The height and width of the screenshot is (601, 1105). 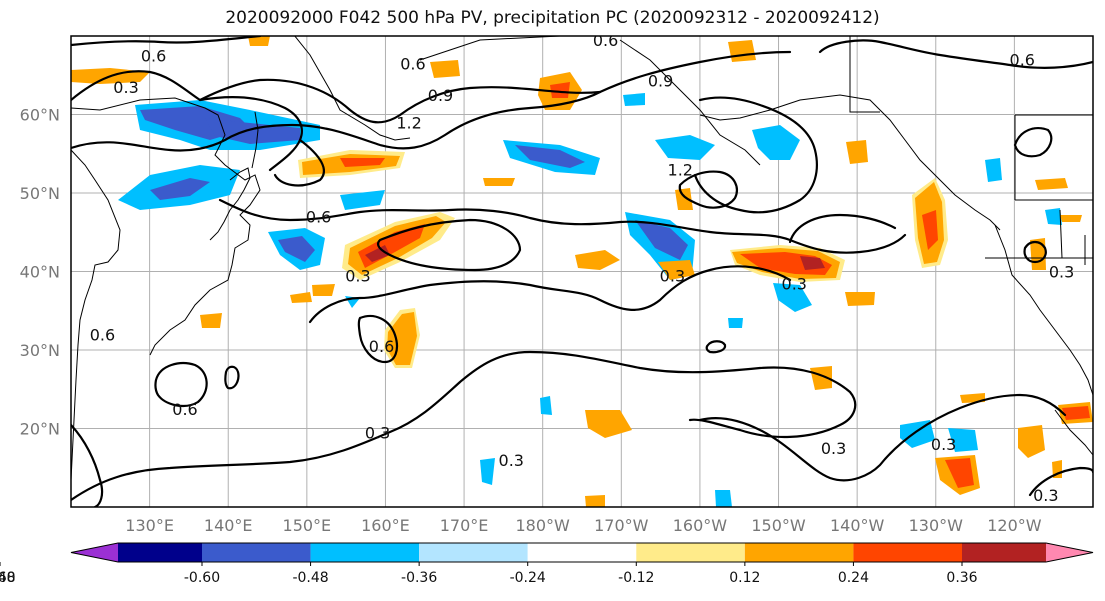 I want to click on lat-tick-label: 50°N, so click(x=40, y=193).